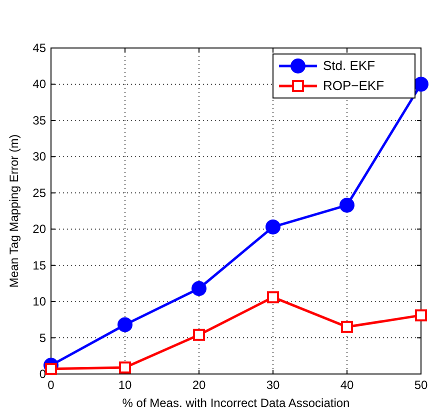  What do you see at coordinates (39, 193) in the screenshot?
I see `y-tick-label: 25` at bounding box center [39, 193].